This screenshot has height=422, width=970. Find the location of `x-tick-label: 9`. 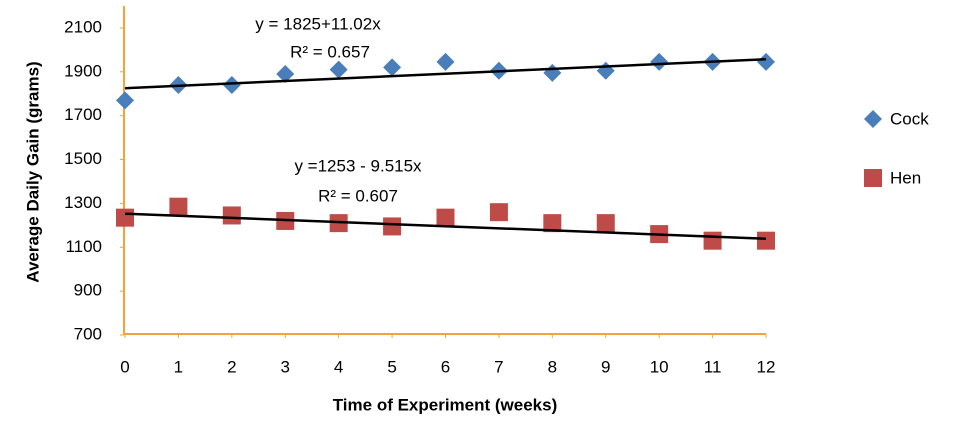

x-tick-label: 9 is located at coordinates (605, 366).